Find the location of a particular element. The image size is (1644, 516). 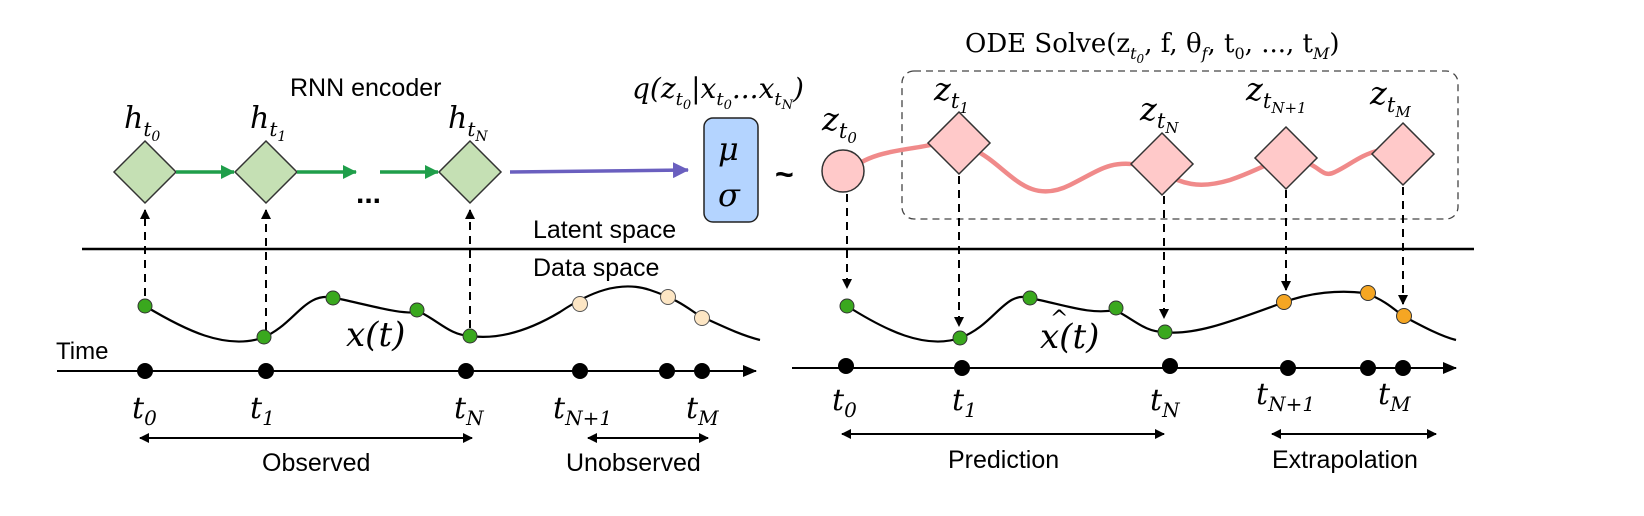

h-t1-label: ht1 is located at coordinates (268, 123).